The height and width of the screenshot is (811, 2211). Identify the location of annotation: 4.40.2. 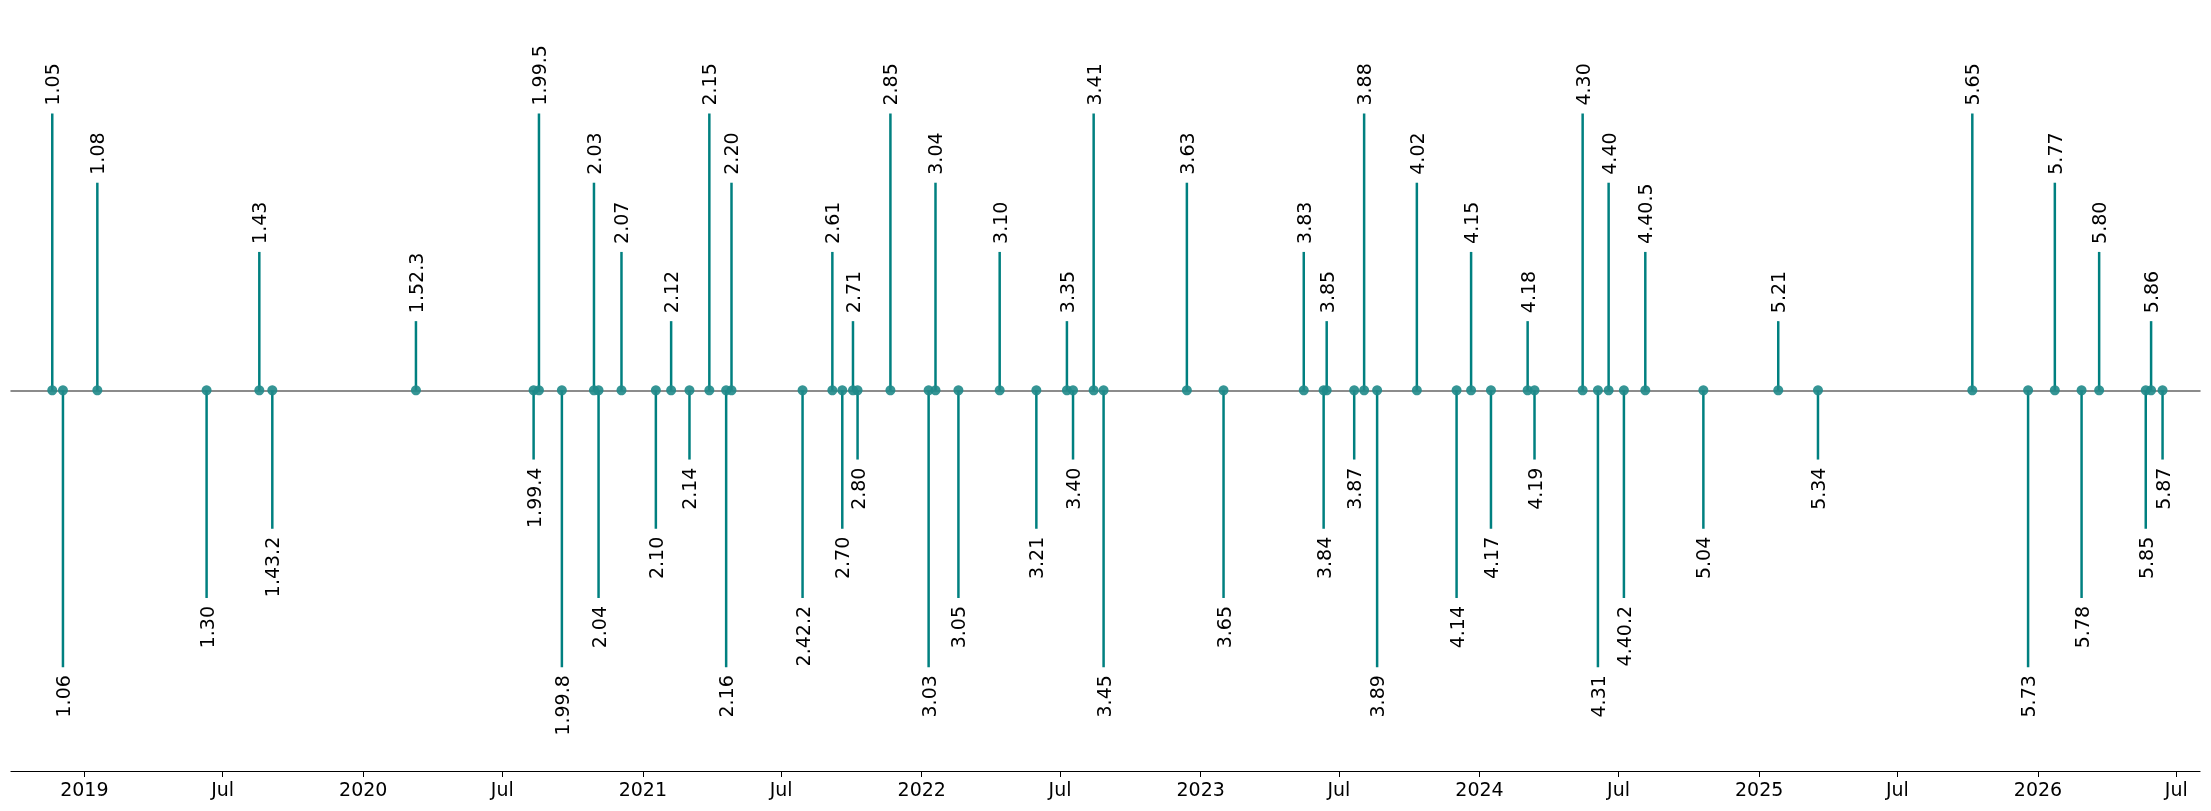
(1623, 636).